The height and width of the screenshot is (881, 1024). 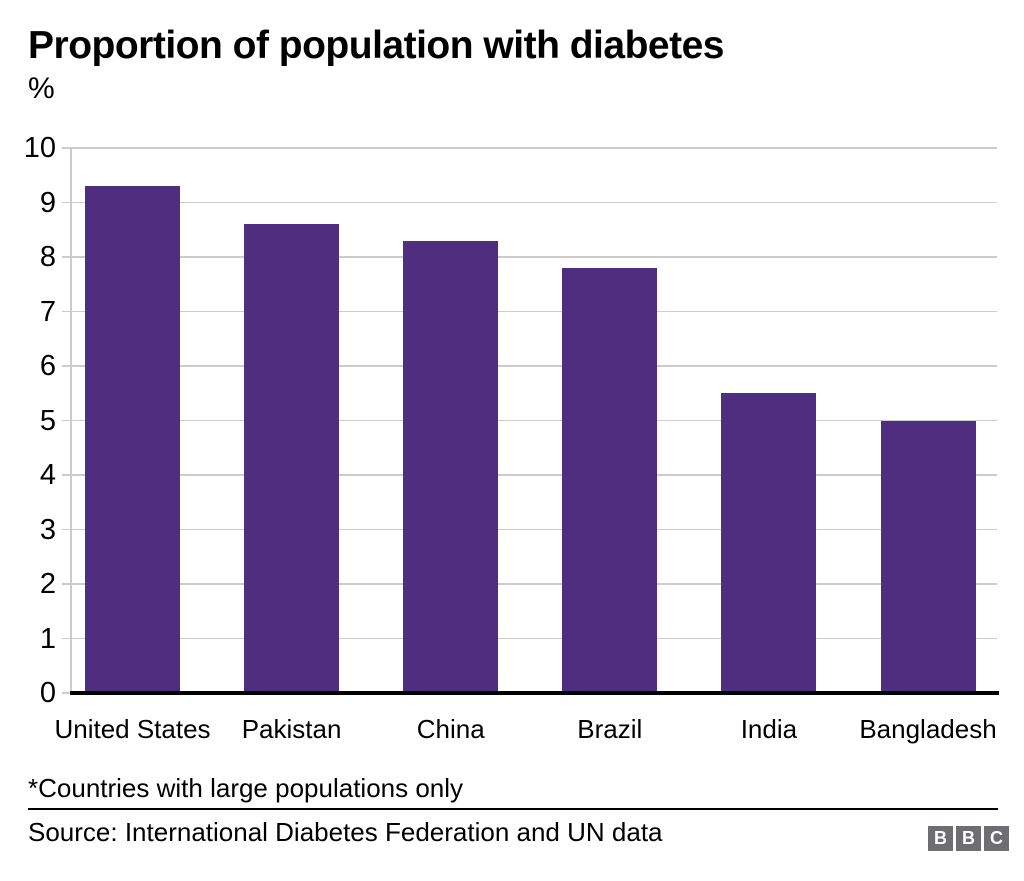 I want to click on y-tick-label: 9, so click(x=47, y=202).